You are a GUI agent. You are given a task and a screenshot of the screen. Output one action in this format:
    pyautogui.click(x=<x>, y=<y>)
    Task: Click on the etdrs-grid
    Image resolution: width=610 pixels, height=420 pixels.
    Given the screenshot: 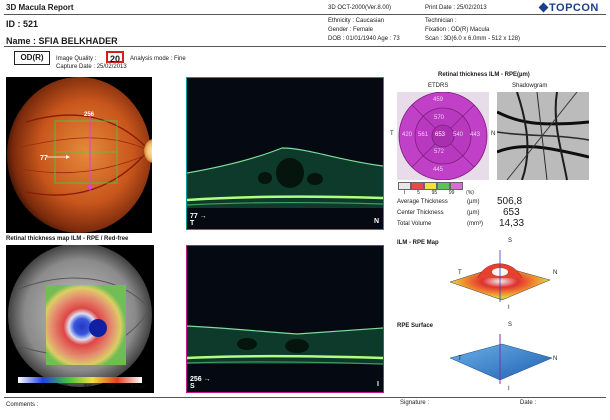 What is the action you would take?
    pyautogui.click(x=443, y=136)
    